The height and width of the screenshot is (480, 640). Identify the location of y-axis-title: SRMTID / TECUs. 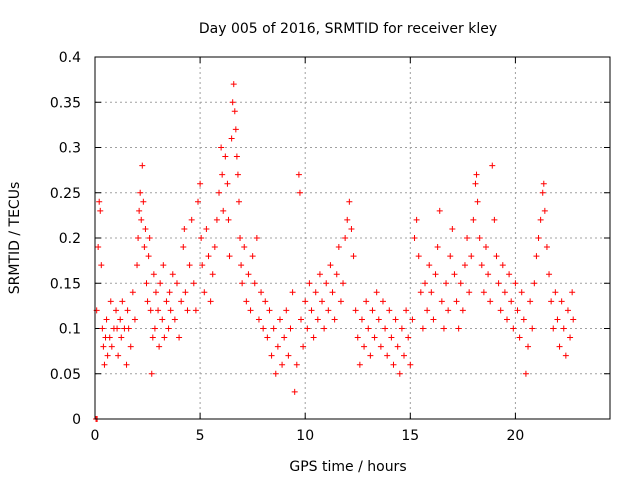
(15, 238).